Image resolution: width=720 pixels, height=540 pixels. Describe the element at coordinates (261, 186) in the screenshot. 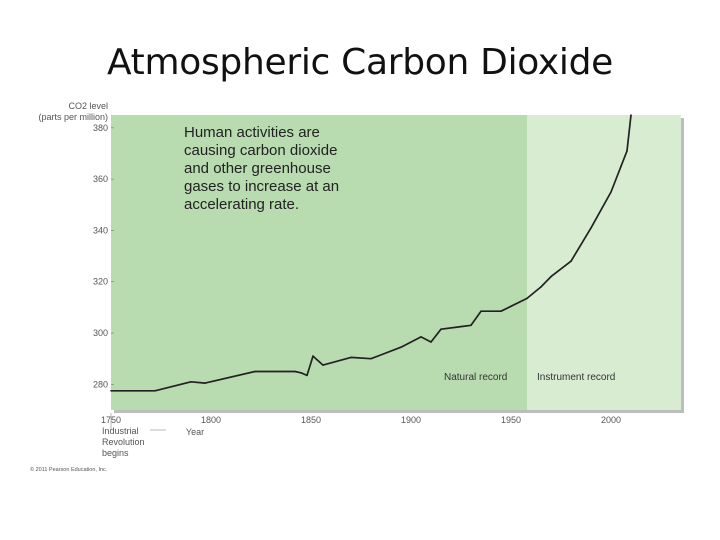

I see `annotation-line-4: gases to increase at an` at that location.